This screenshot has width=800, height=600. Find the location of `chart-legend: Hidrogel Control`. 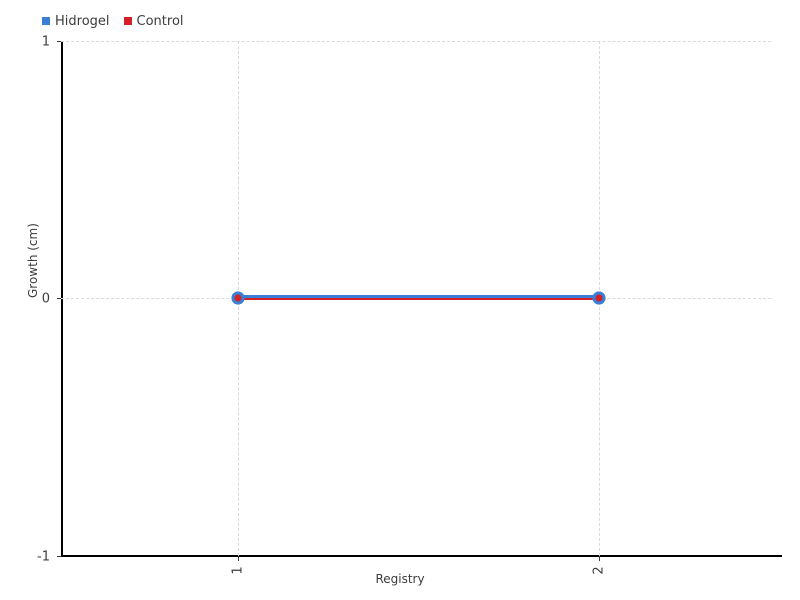

chart-legend: Hidrogel Control is located at coordinates (113, 21).